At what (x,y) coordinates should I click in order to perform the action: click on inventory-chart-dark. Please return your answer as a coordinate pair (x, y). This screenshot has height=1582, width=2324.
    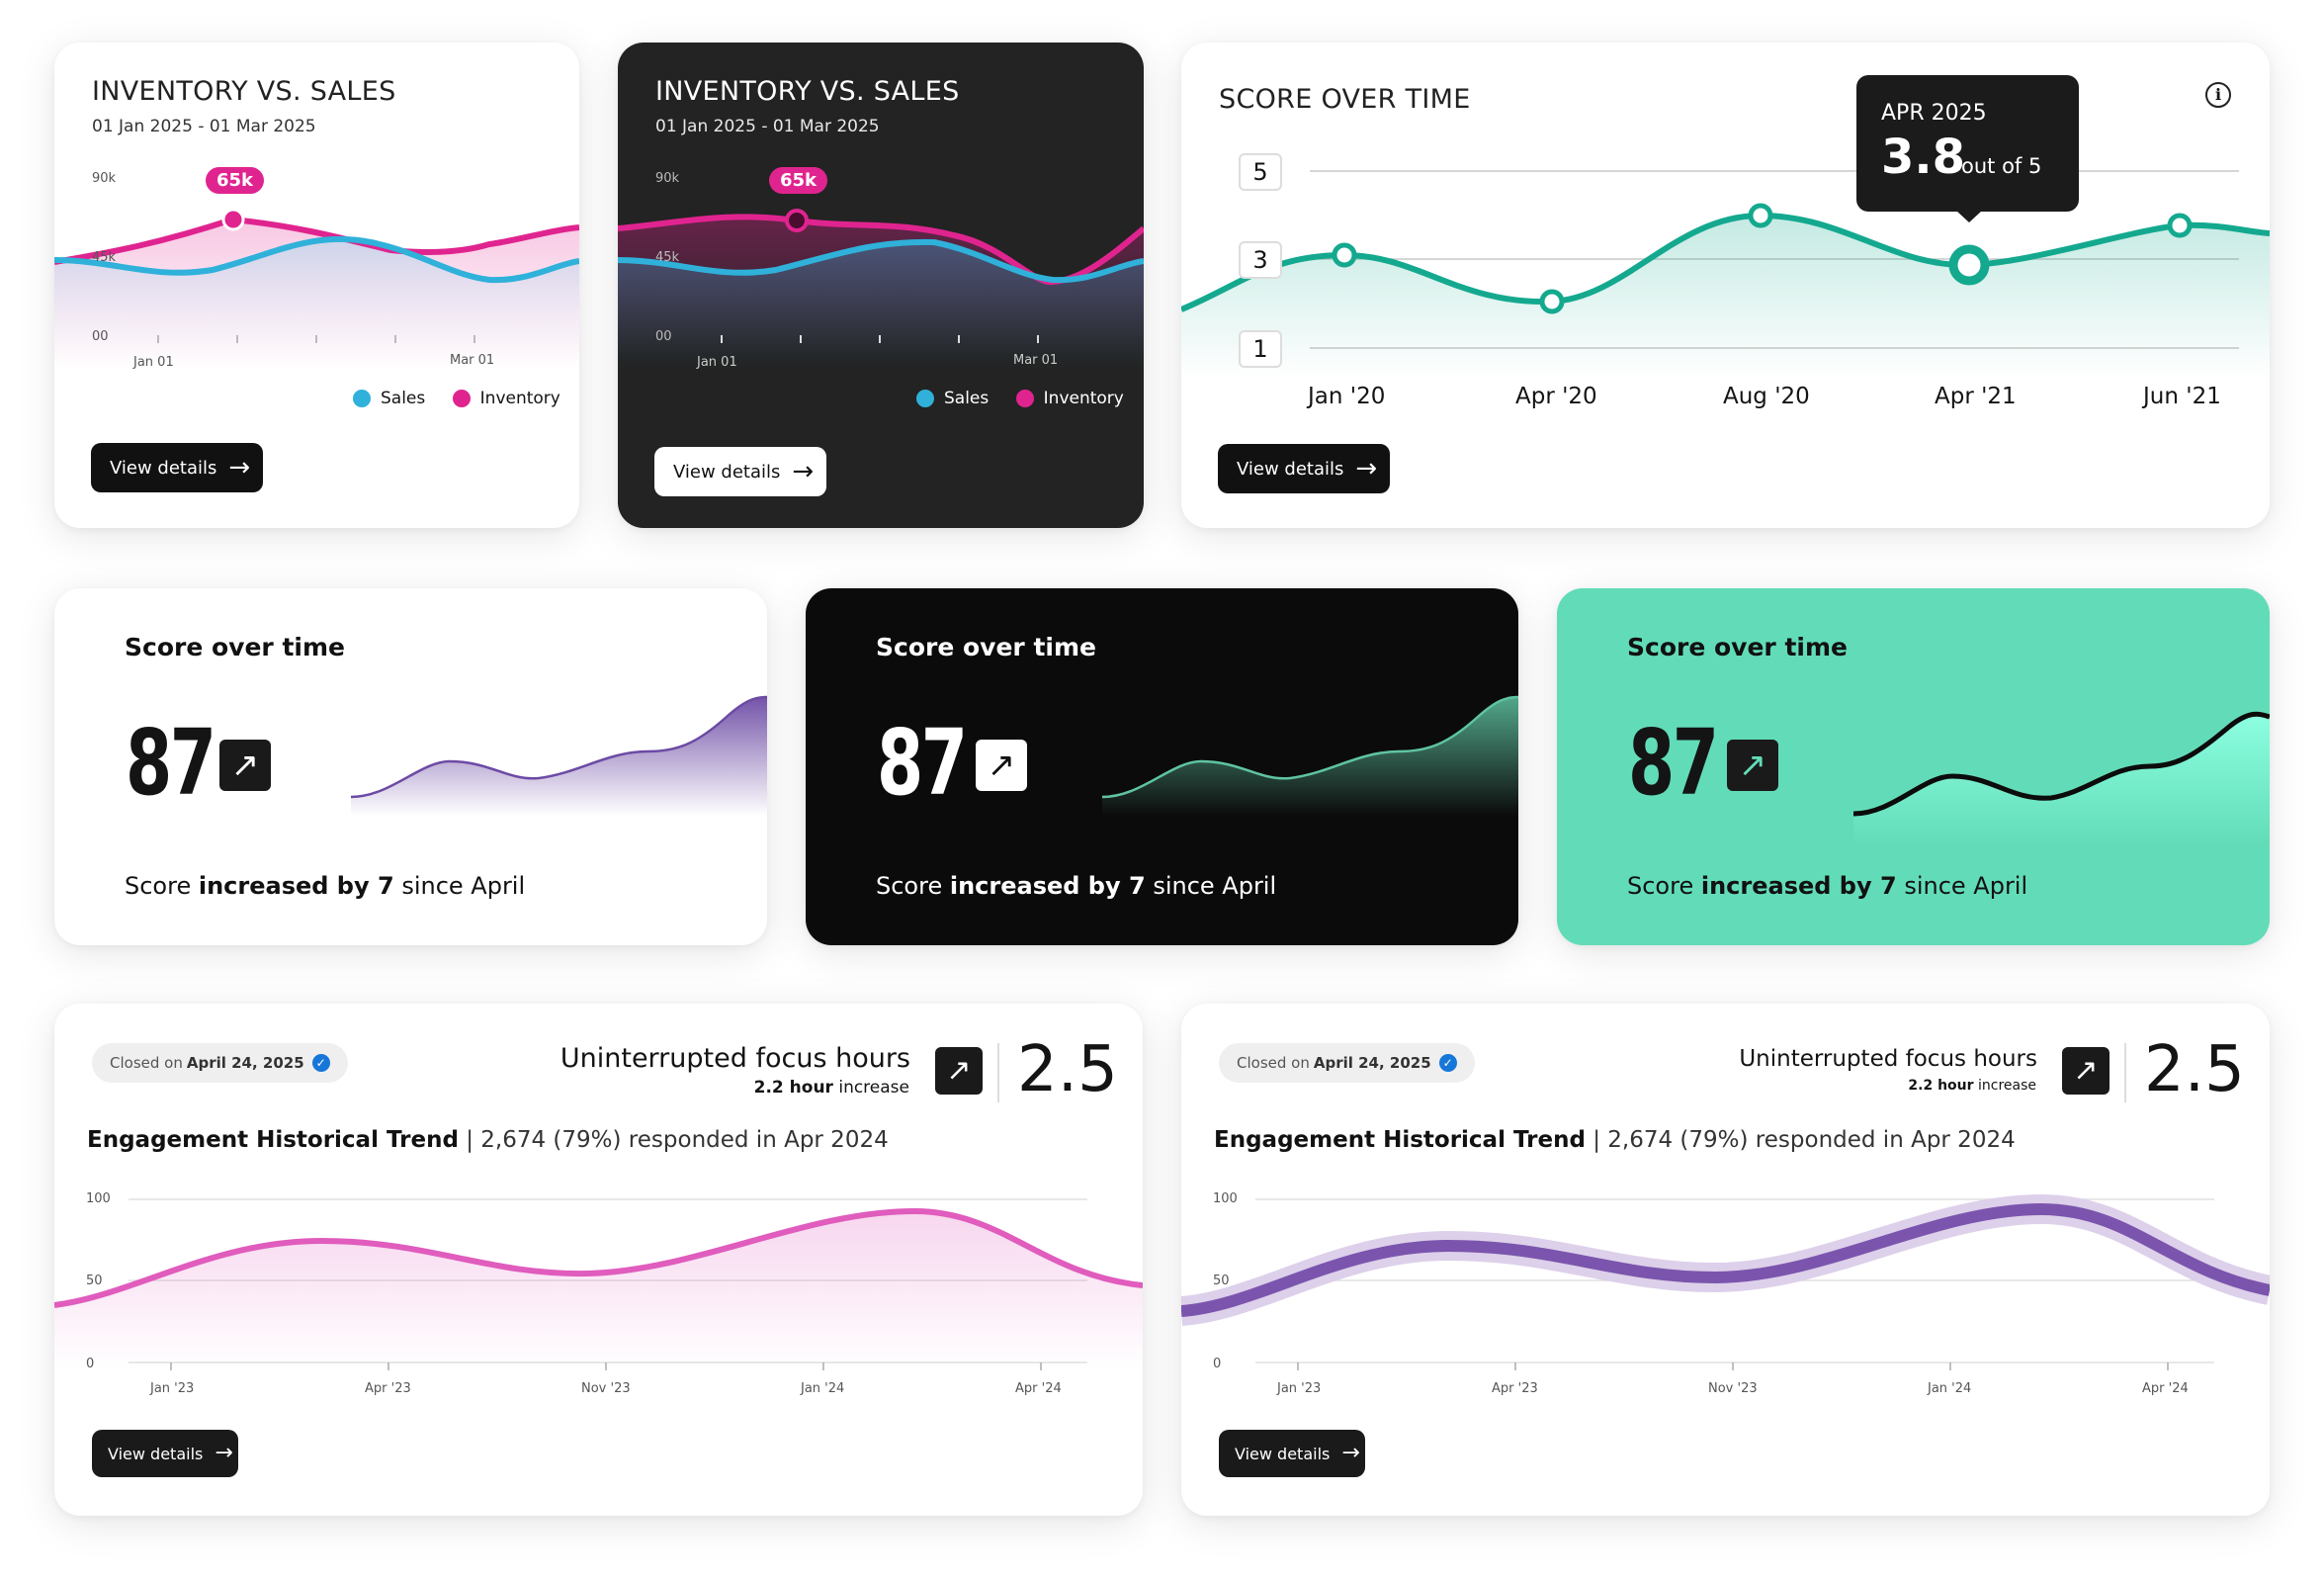
    Looking at the image, I should click on (881, 289).